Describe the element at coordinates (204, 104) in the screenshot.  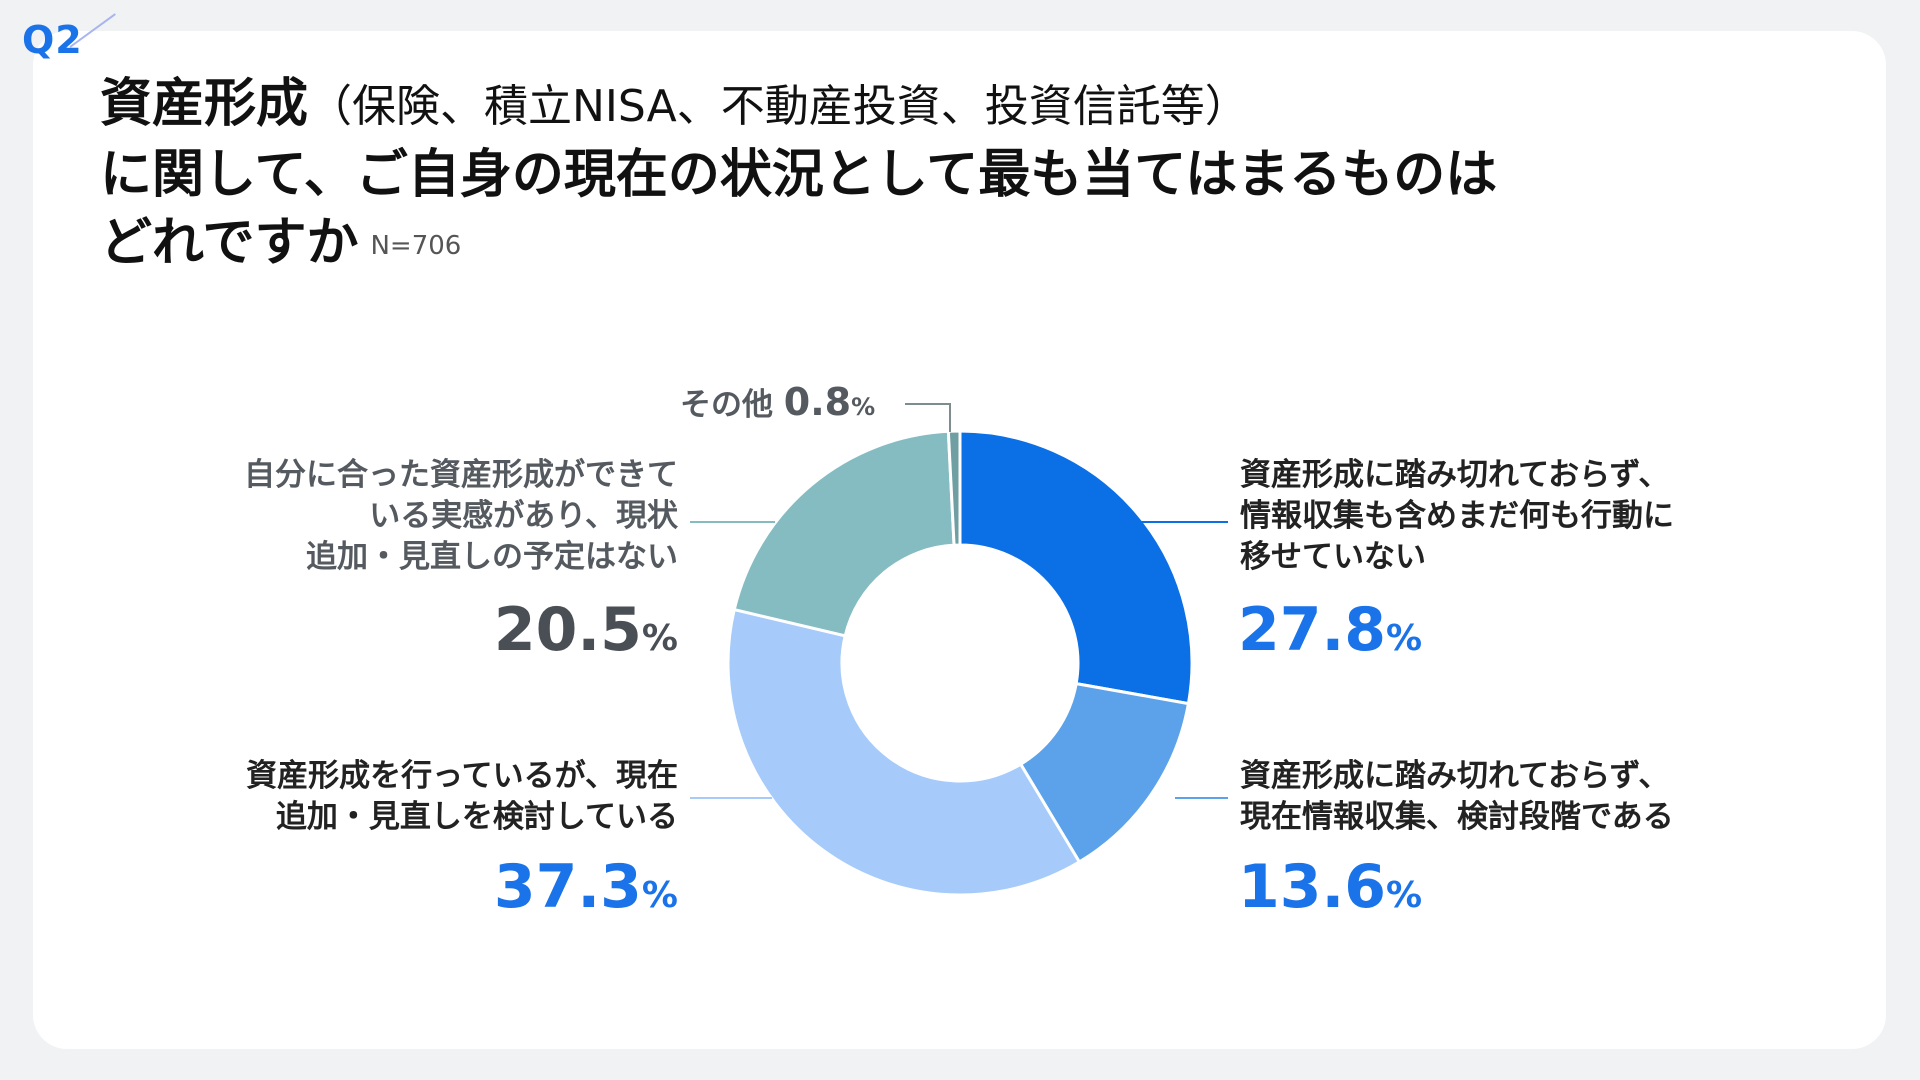
I see `title-main: 資産形成` at that location.